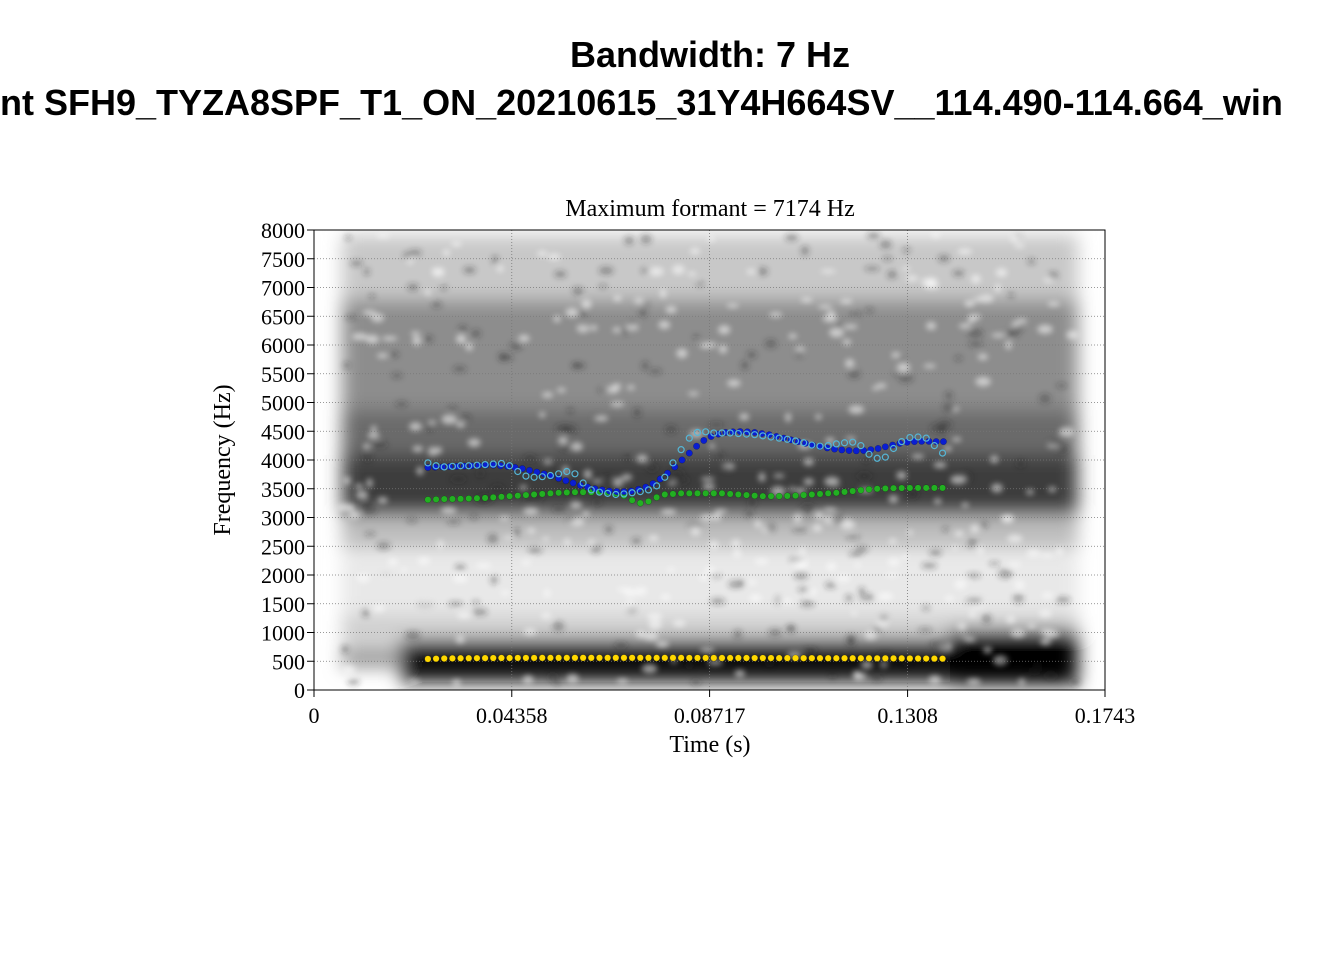 The width and height of the screenshot is (1344, 960). Describe the element at coordinates (283, 374) in the screenshot. I see `y-tick-label: 5500` at that location.